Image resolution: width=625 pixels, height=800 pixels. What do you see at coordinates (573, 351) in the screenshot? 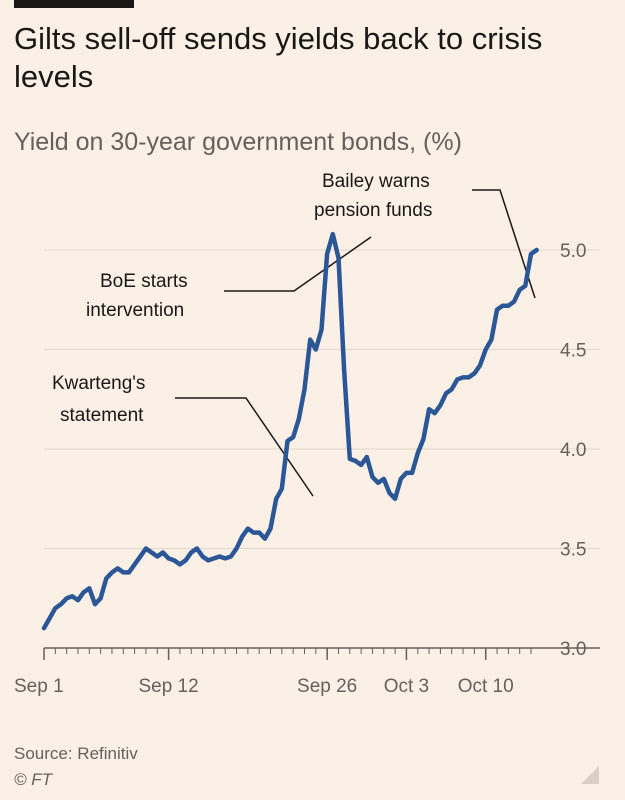
I see `y-tick-label: 4.5` at bounding box center [573, 351].